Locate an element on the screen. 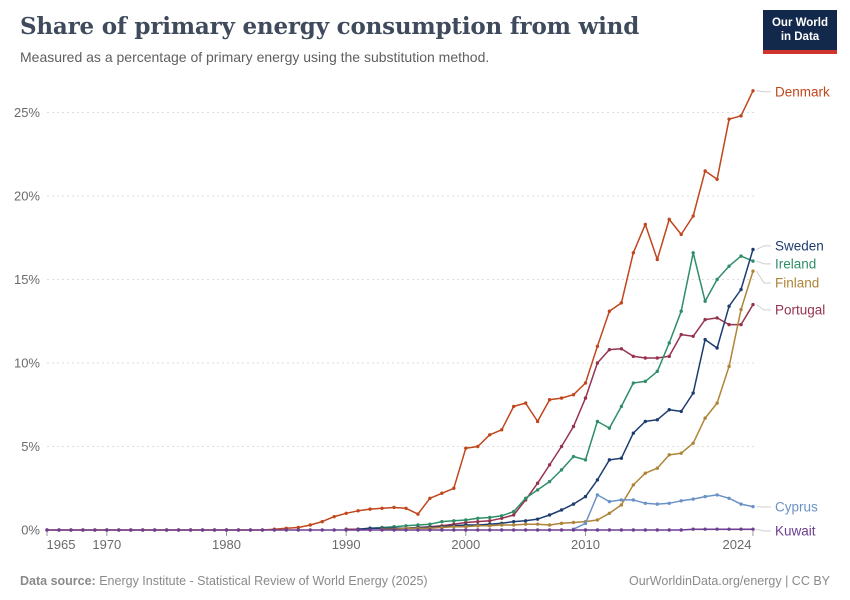  label-connector-finland is located at coordinates (763, 277).